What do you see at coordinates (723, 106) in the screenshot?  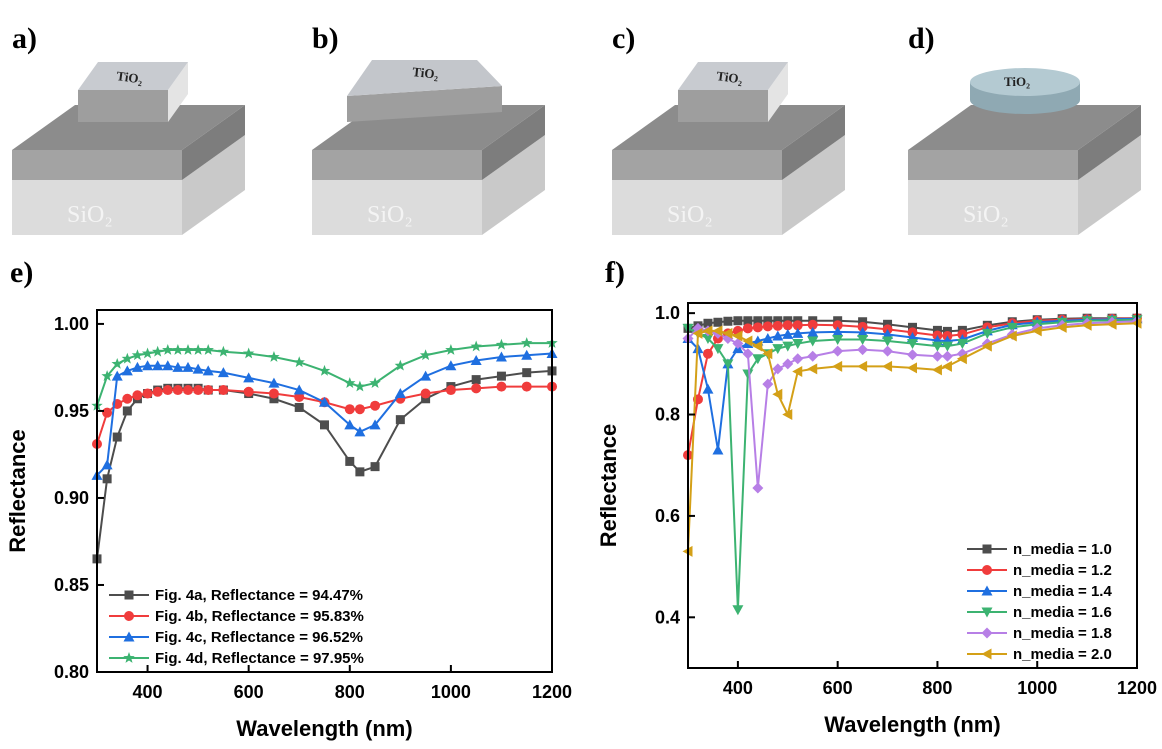 I see `block-front` at bounding box center [723, 106].